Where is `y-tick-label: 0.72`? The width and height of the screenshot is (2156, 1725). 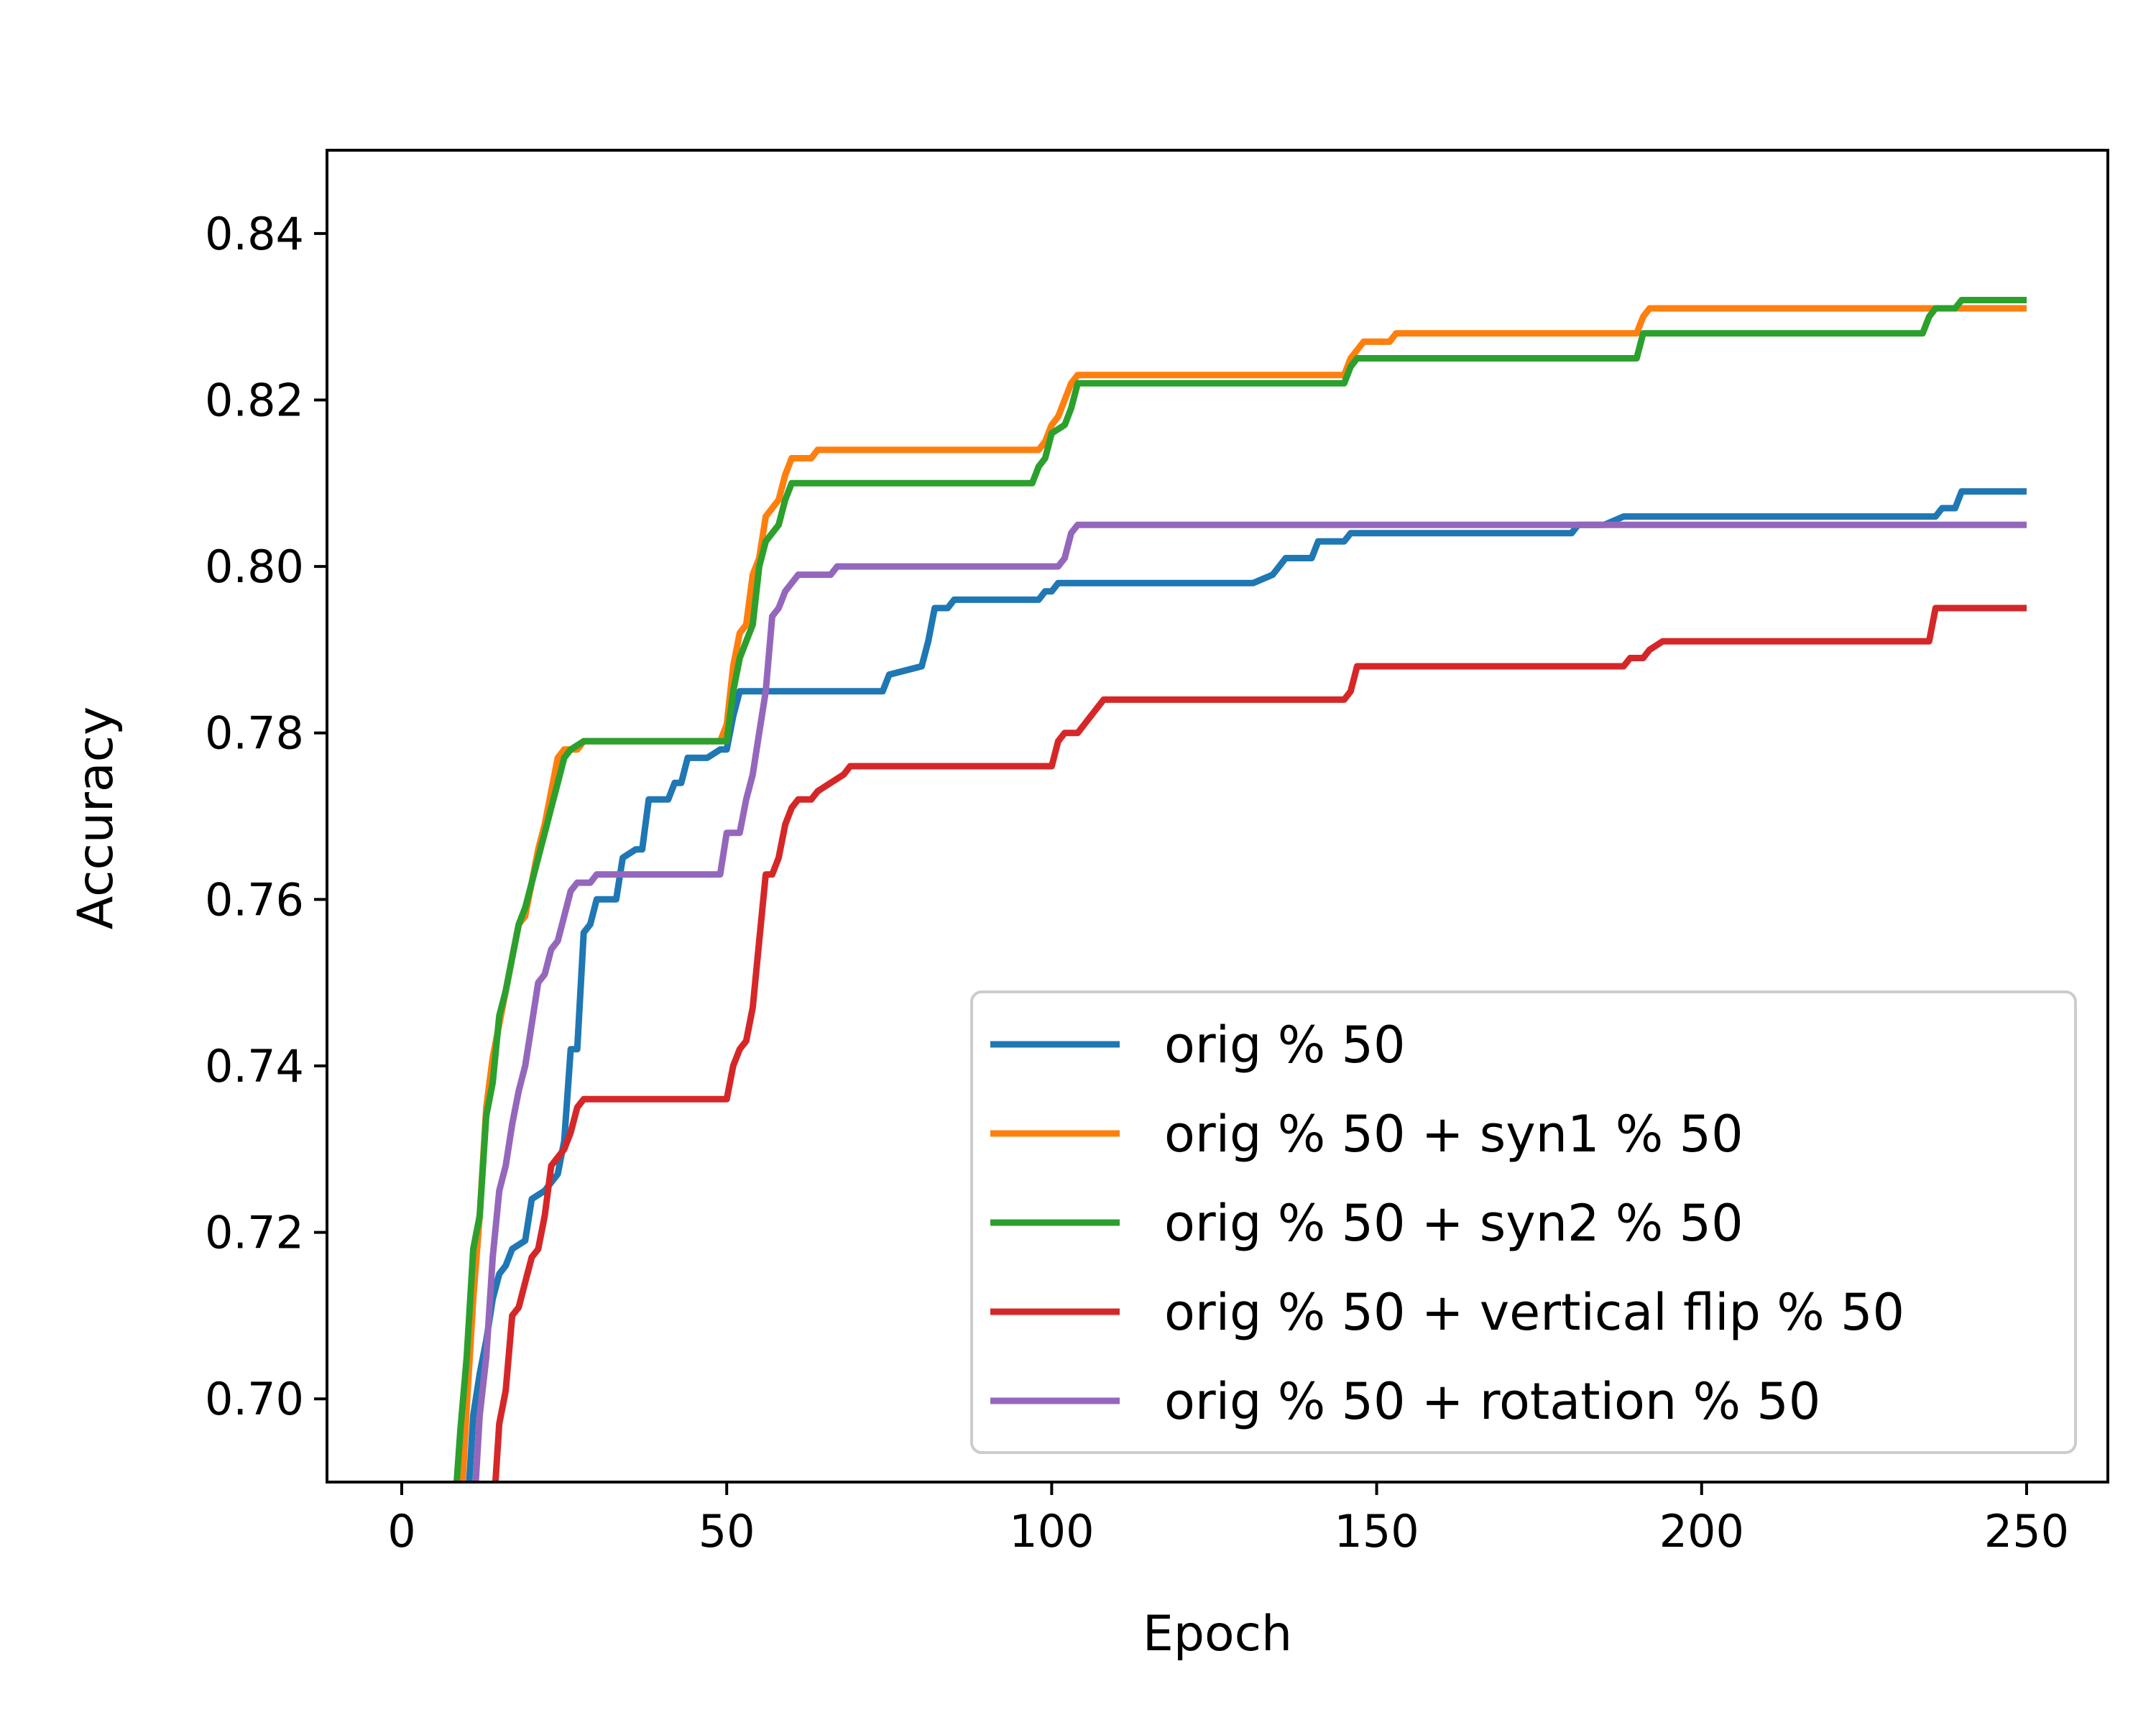
y-tick-label: 0.72 is located at coordinates (254, 1233).